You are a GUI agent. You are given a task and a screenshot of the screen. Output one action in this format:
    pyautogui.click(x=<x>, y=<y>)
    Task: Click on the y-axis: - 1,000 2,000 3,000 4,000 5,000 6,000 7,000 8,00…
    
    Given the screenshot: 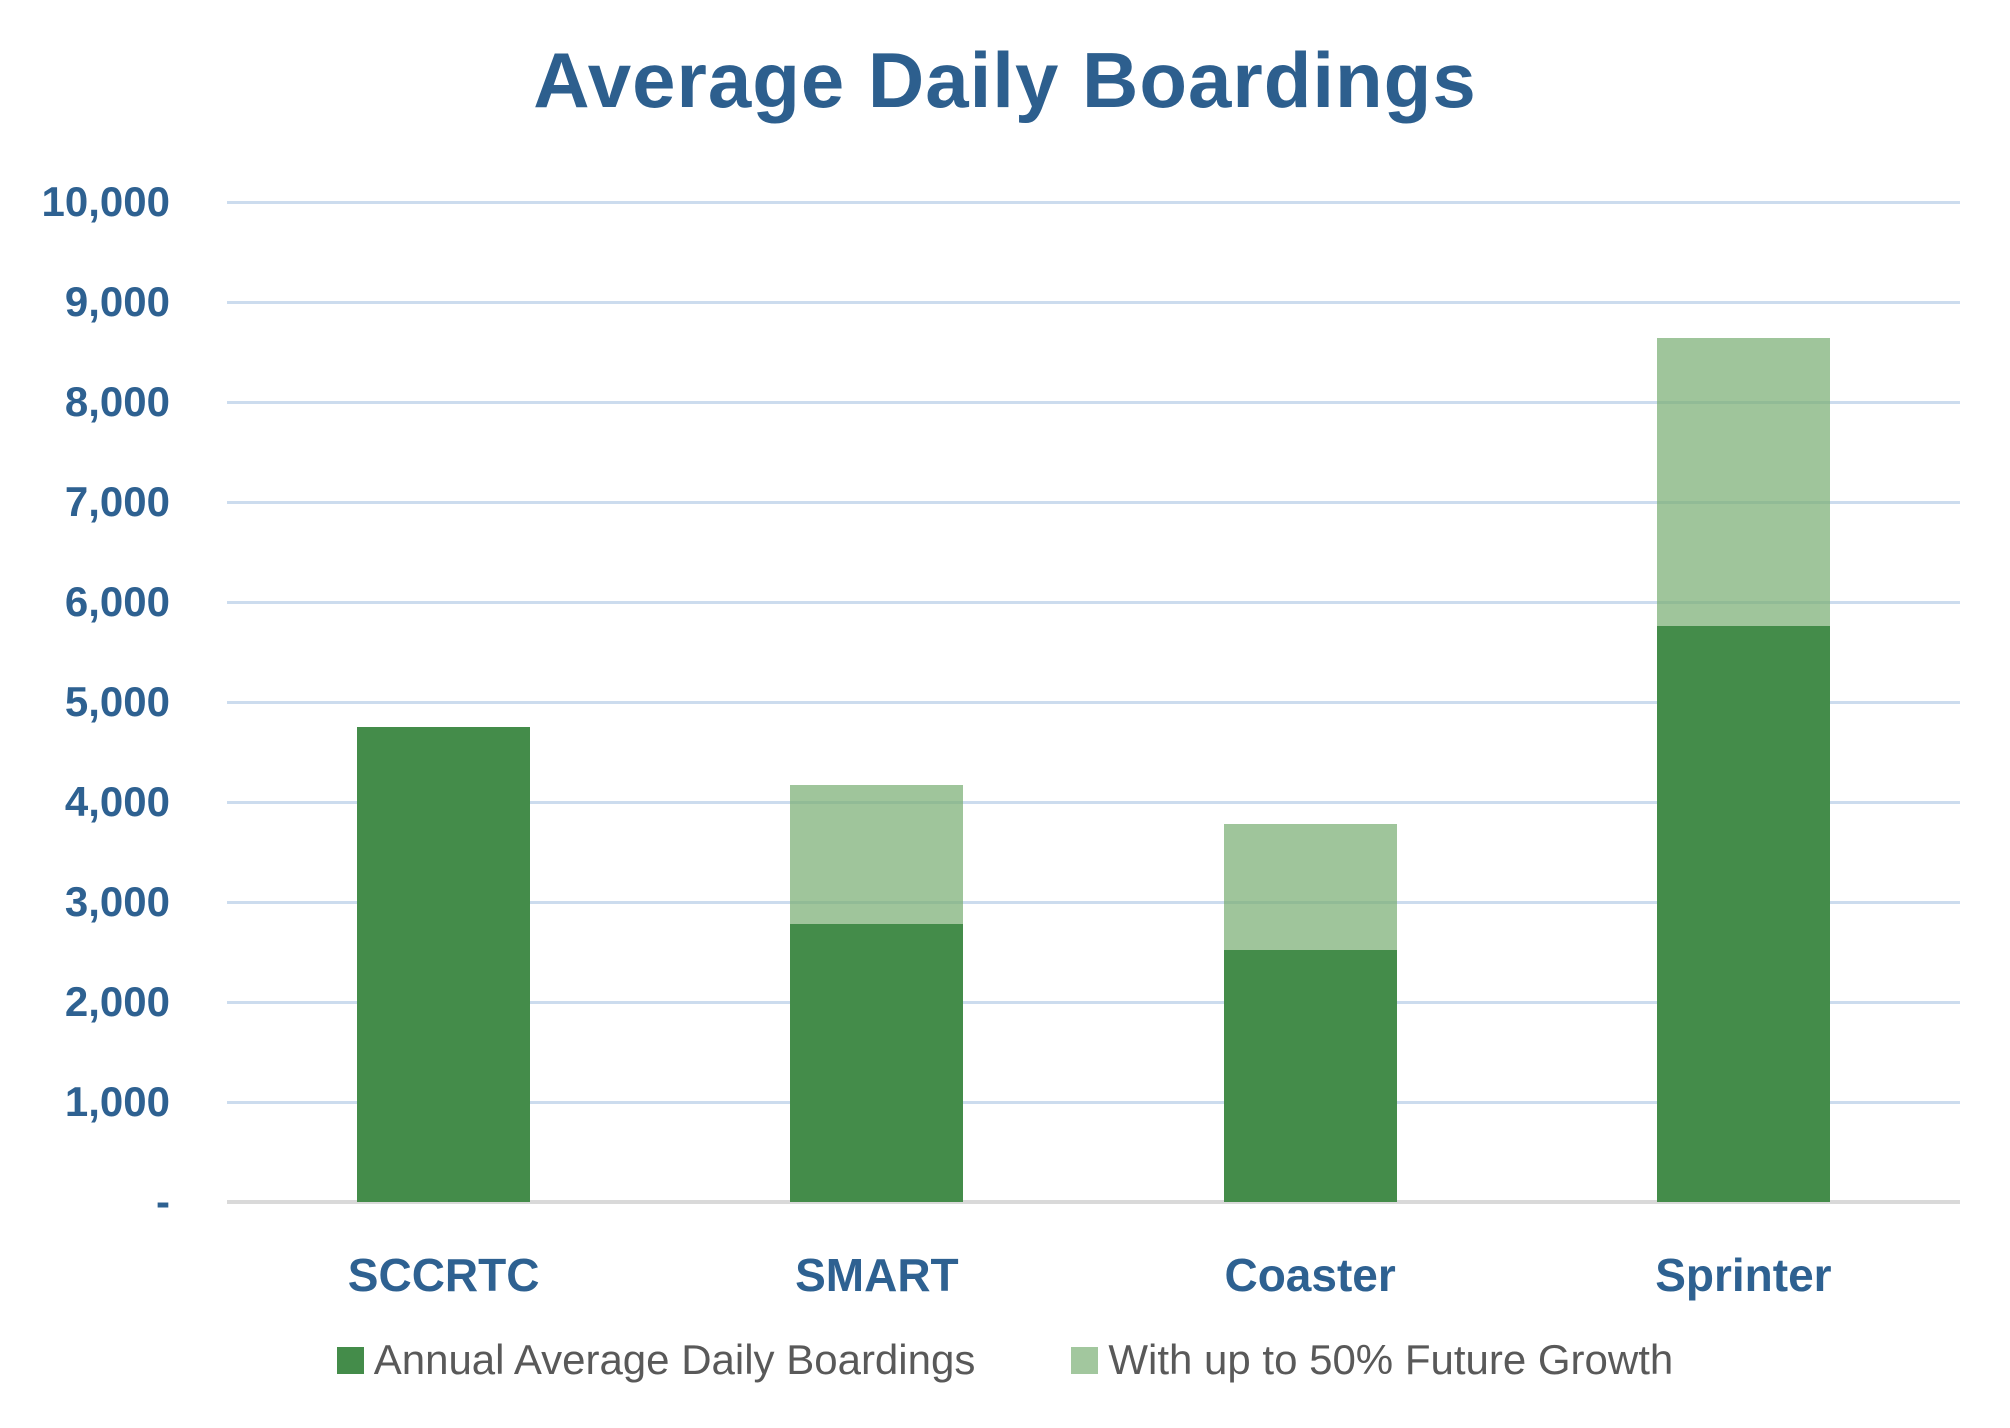 What is the action you would take?
    pyautogui.click(x=85, y=715)
    